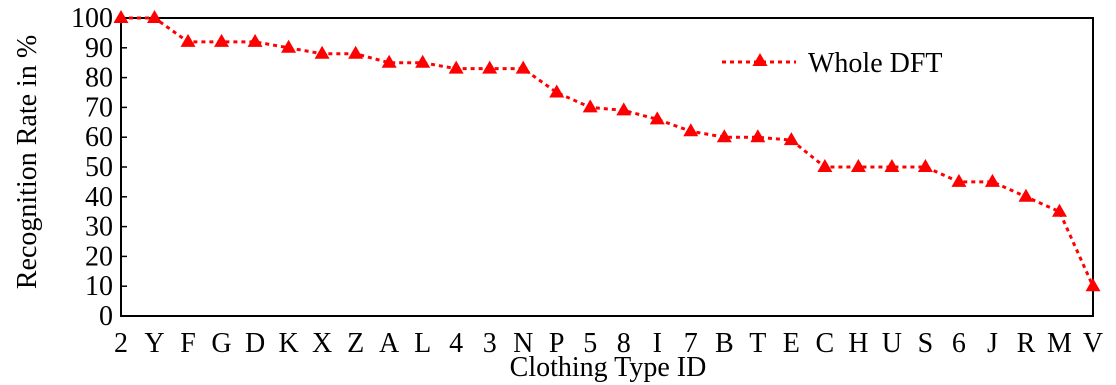 The height and width of the screenshot is (385, 1116). What do you see at coordinates (355, 343) in the screenshot?
I see `x-tick-label: Z` at bounding box center [355, 343].